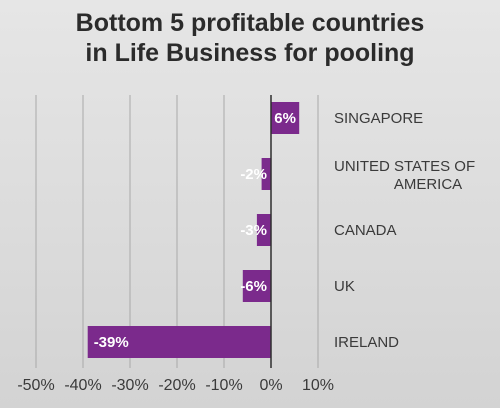 The height and width of the screenshot is (408, 500). What do you see at coordinates (250, 23) in the screenshot?
I see `chart-title-line-1: Bottom 5 profitable countries` at bounding box center [250, 23].